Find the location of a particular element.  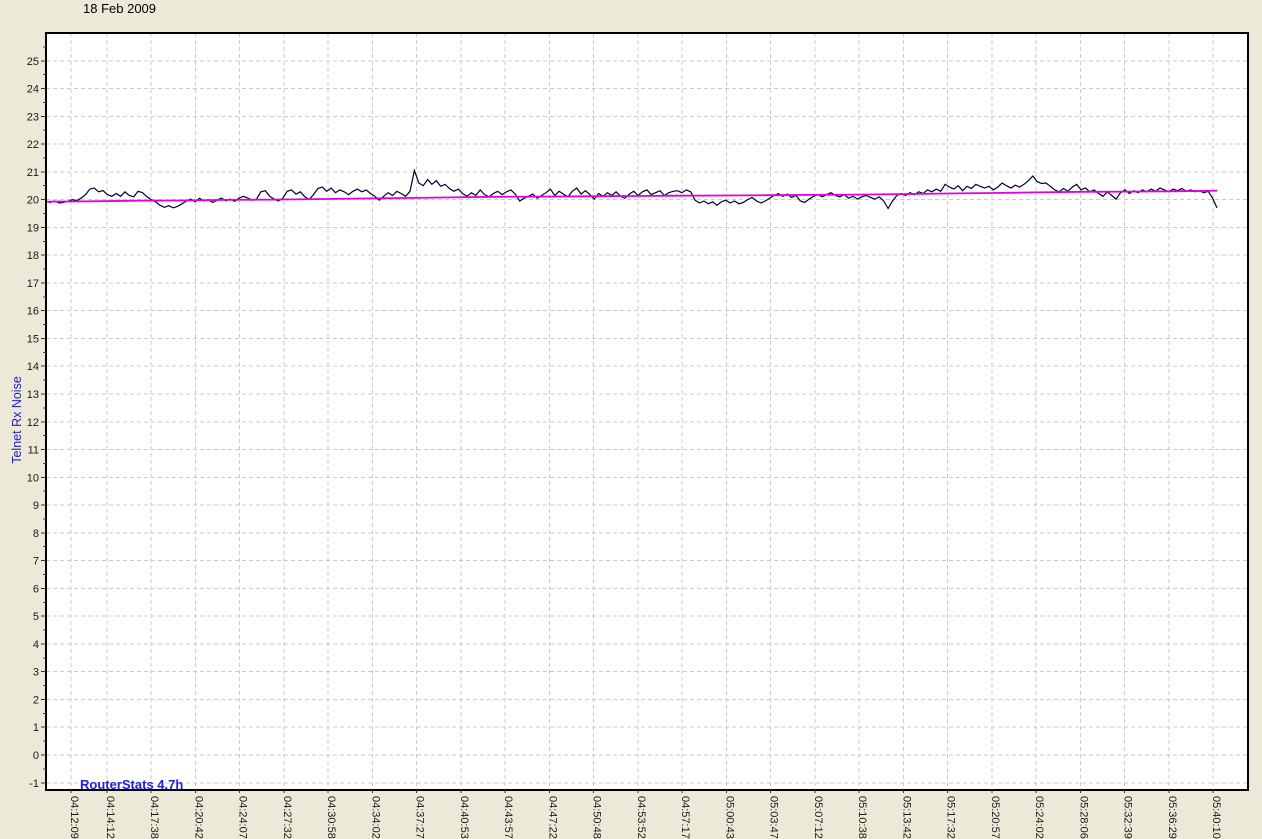

y-tick-label: 25 is located at coordinates (33, 62).